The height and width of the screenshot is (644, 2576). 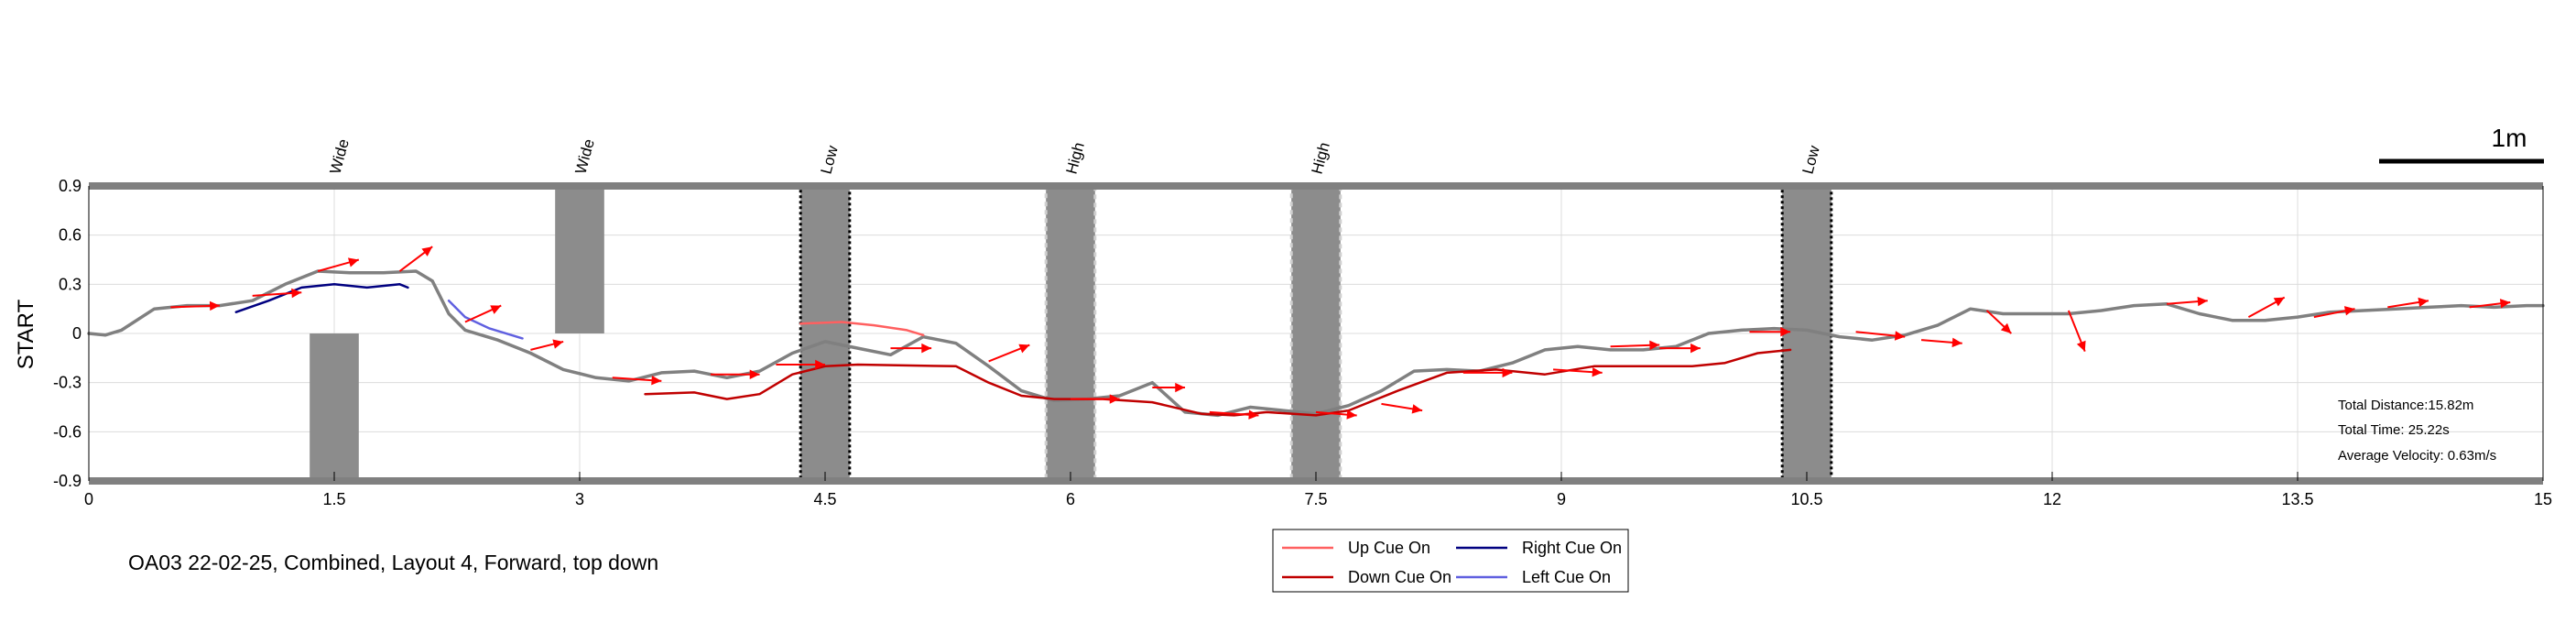 I want to click on average-velocity: Average Velocity: 0.63m/s, so click(x=2417, y=456).